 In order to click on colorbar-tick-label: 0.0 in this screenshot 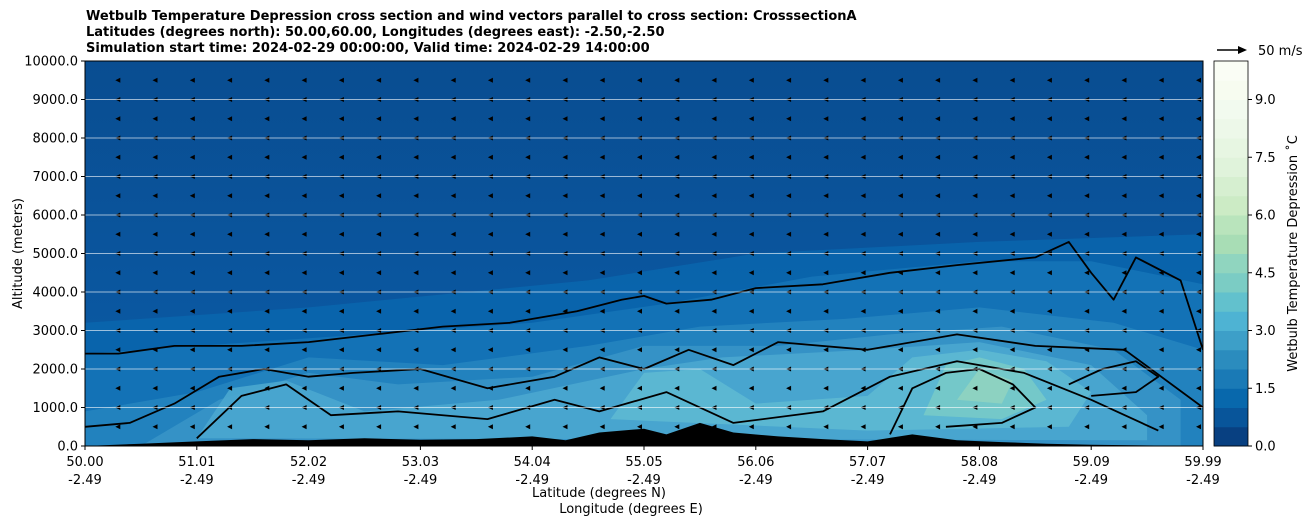, I will do `click(1265, 447)`.